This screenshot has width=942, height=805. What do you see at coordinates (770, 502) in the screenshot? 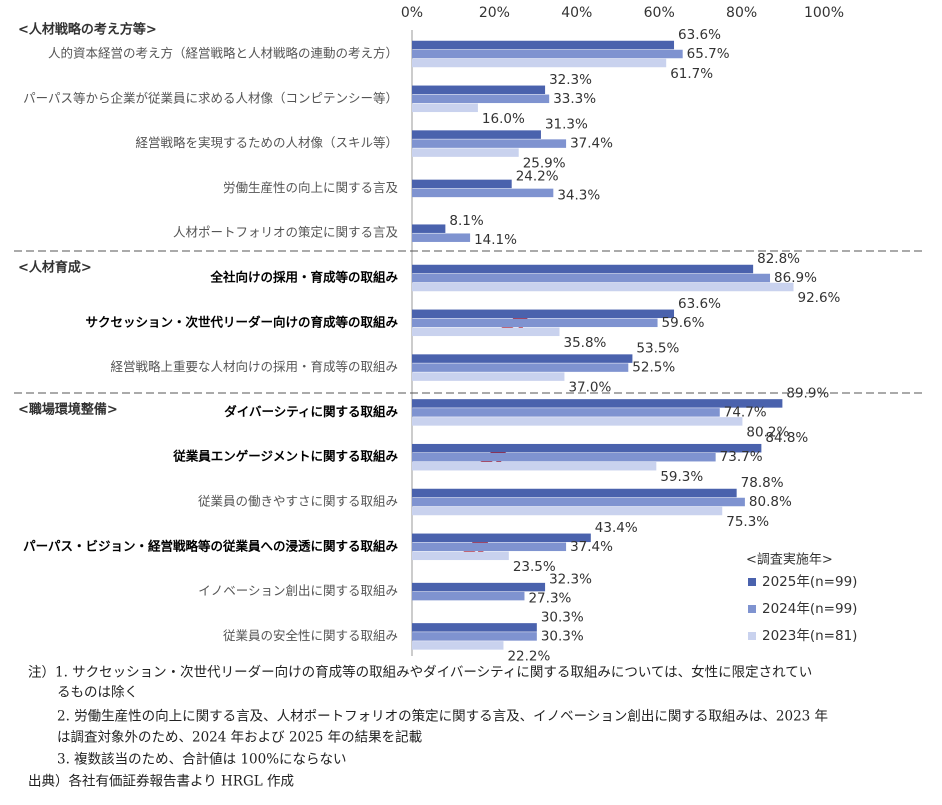
I see `value-label: 80.8%` at bounding box center [770, 502].